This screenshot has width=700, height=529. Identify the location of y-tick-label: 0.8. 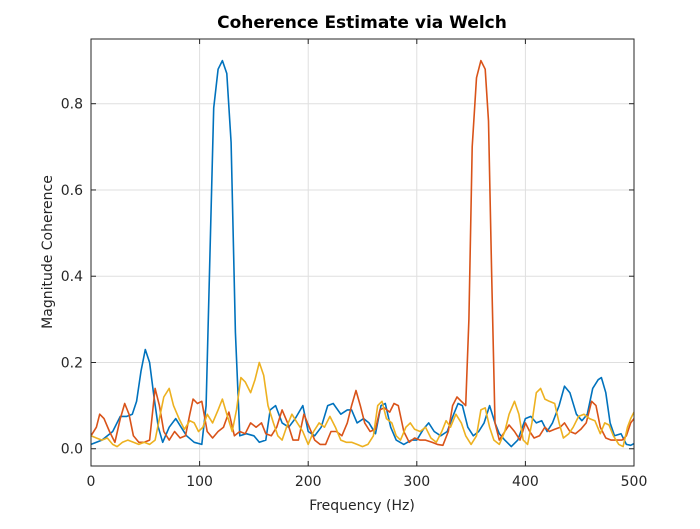
(72, 105).